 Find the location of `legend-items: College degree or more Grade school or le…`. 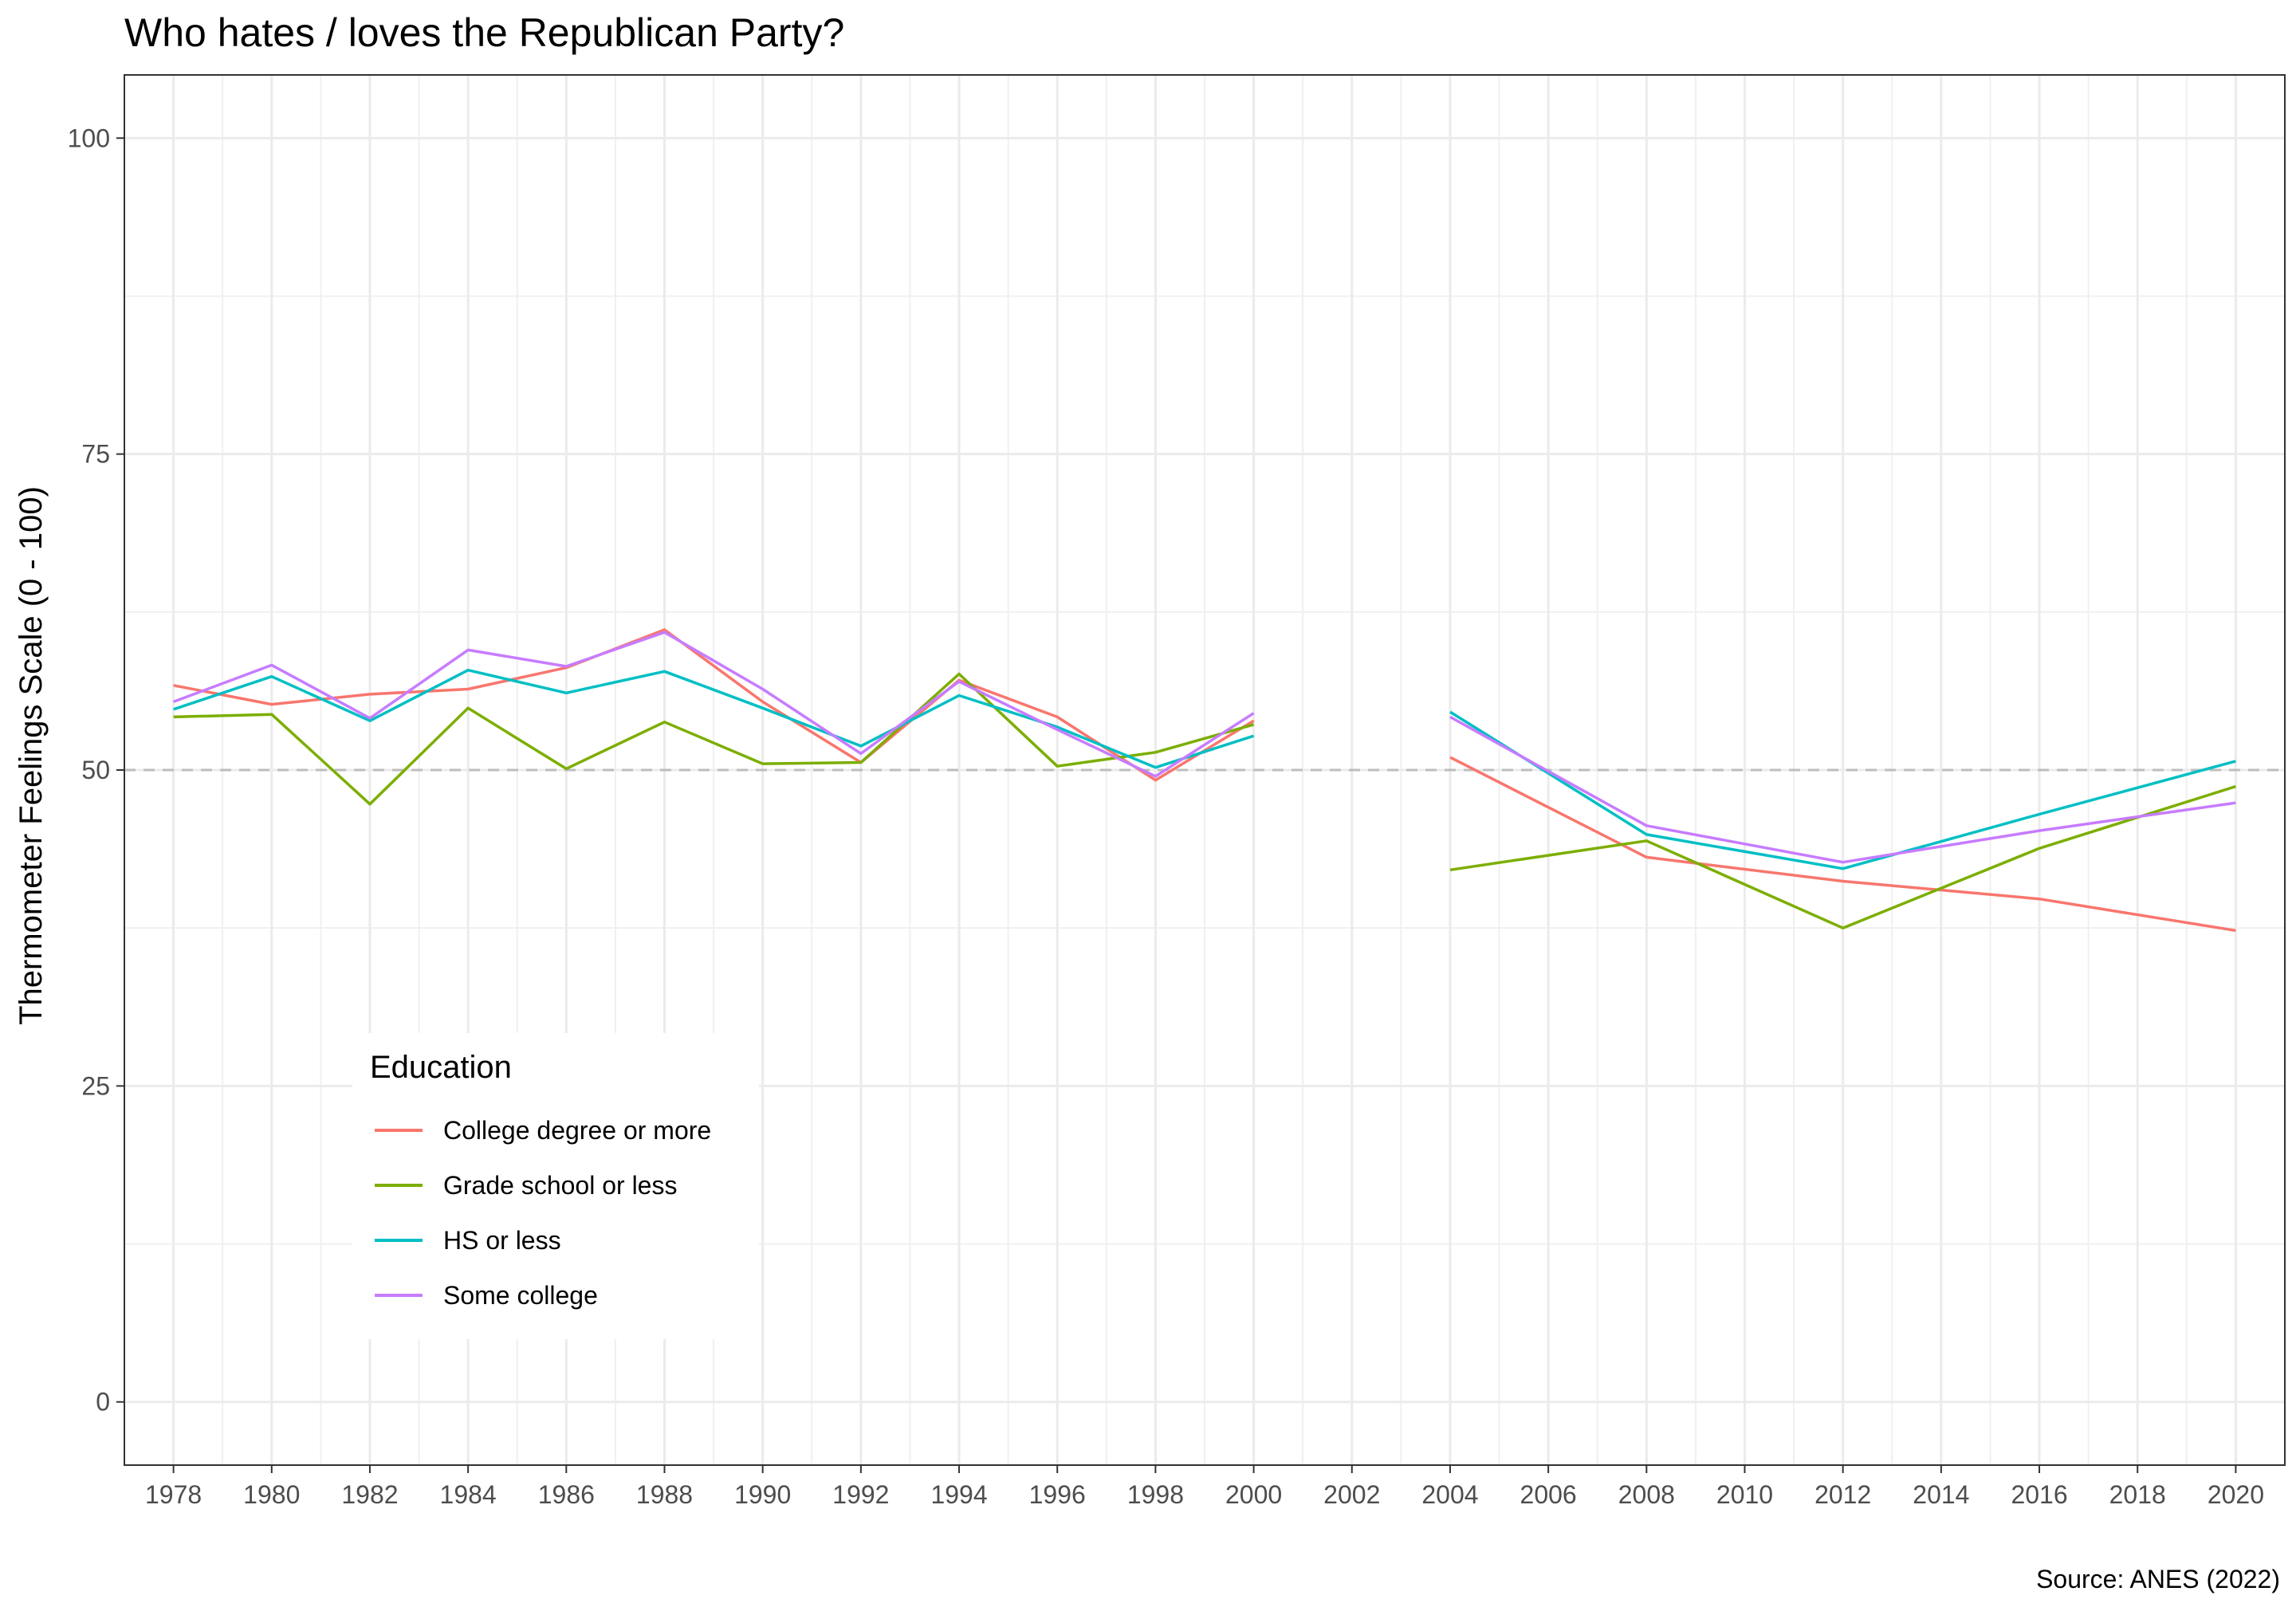

legend-items: College degree or more Grade school or le… is located at coordinates (543, 1213).